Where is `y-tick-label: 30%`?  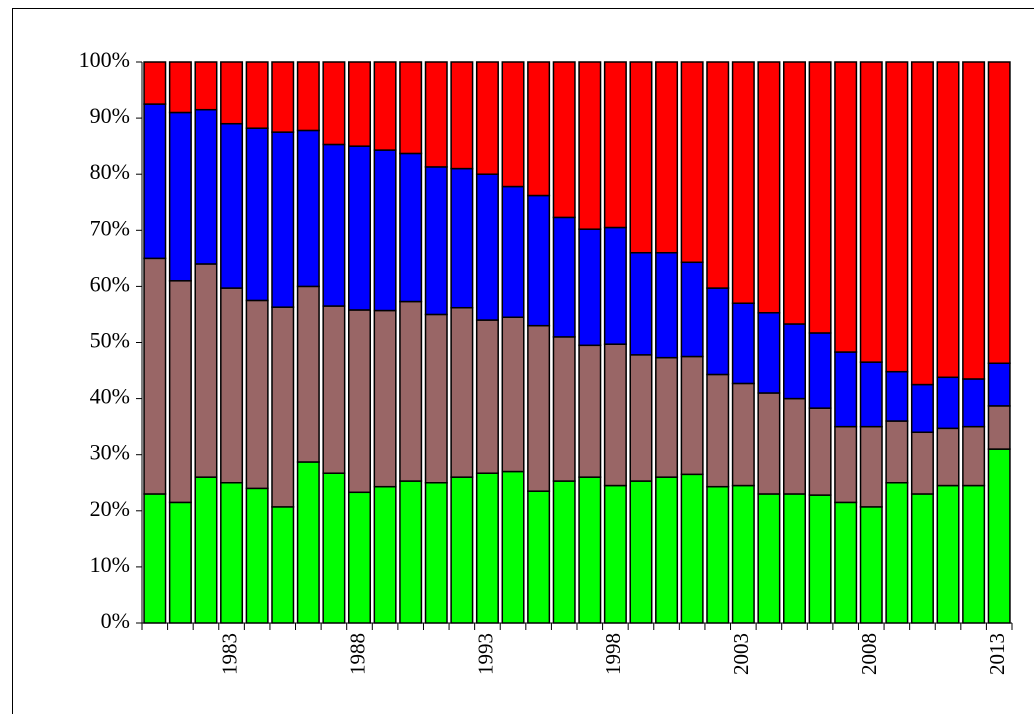
y-tick-label: 30% is located at coordinates (110, 452).